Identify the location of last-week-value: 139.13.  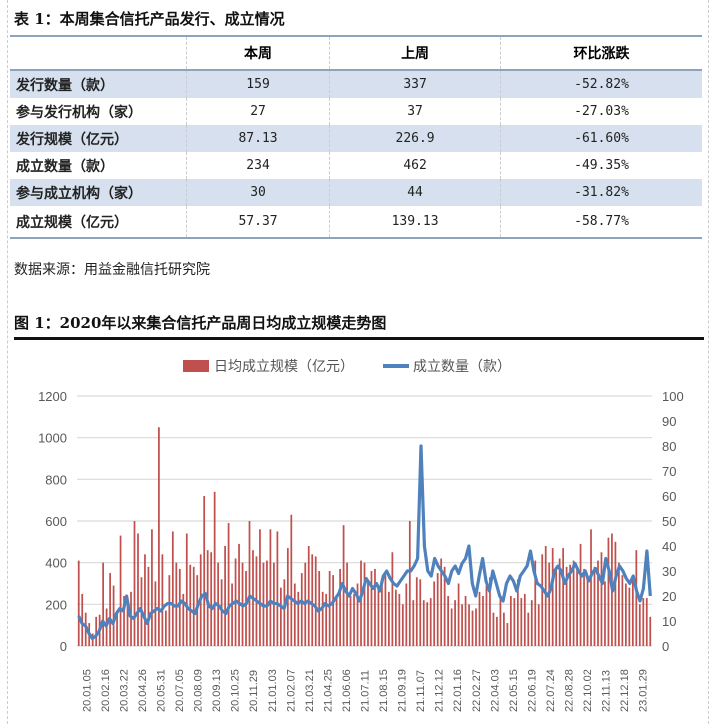
(415, 222).